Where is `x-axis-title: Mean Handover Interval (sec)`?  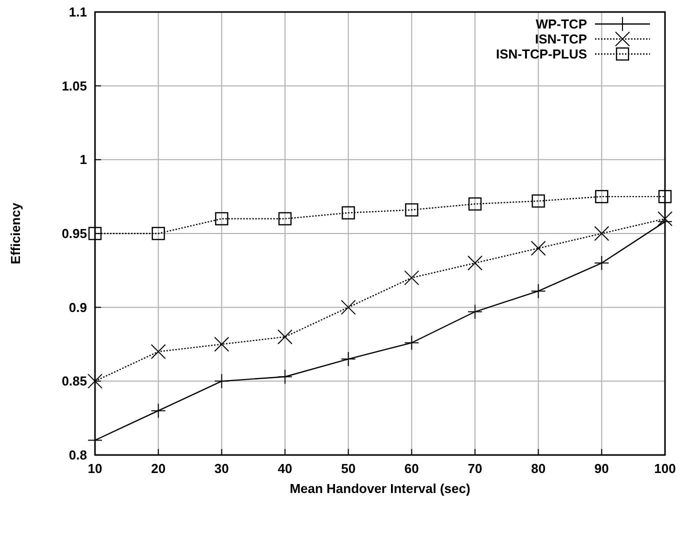
x-axis-title: Mean Handover Interval (sec) is located at coordinates (380, 488).